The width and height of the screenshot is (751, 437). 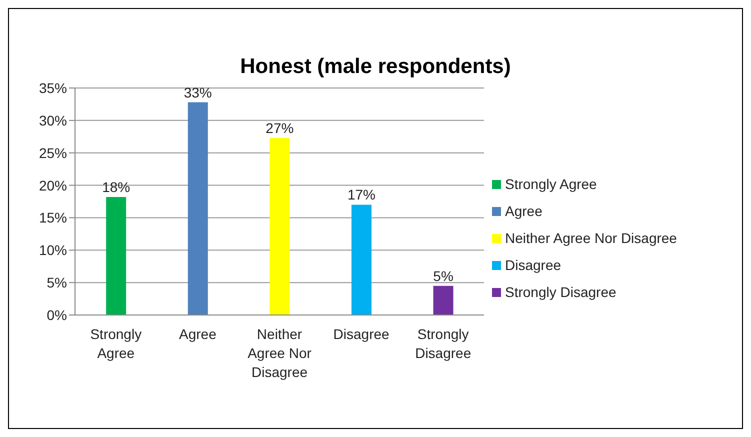 What do you see at coordinates (116, 186) in the screenshot?
I see `data-label: 18%` at bounding box center [116, 186].